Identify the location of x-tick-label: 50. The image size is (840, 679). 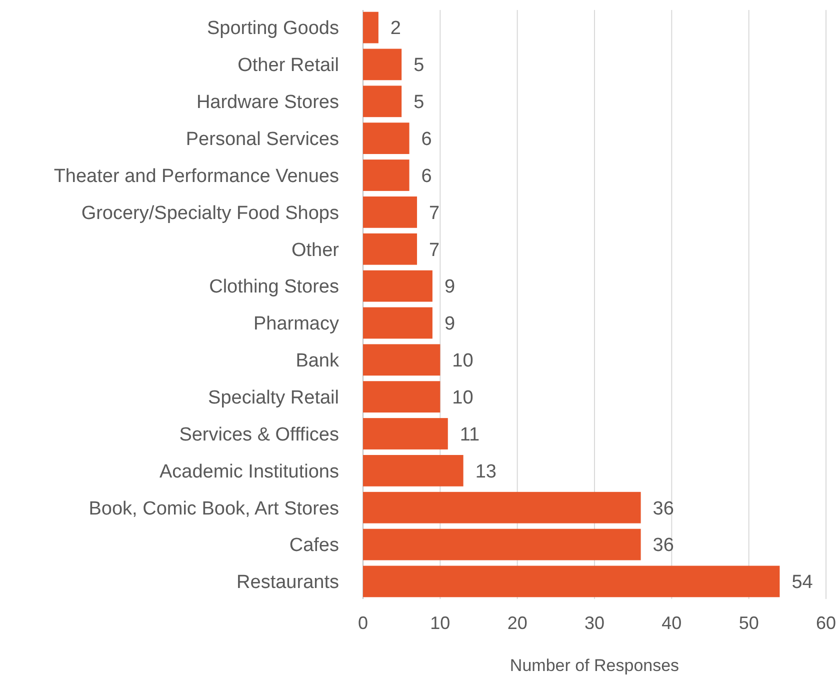
(748, 623).